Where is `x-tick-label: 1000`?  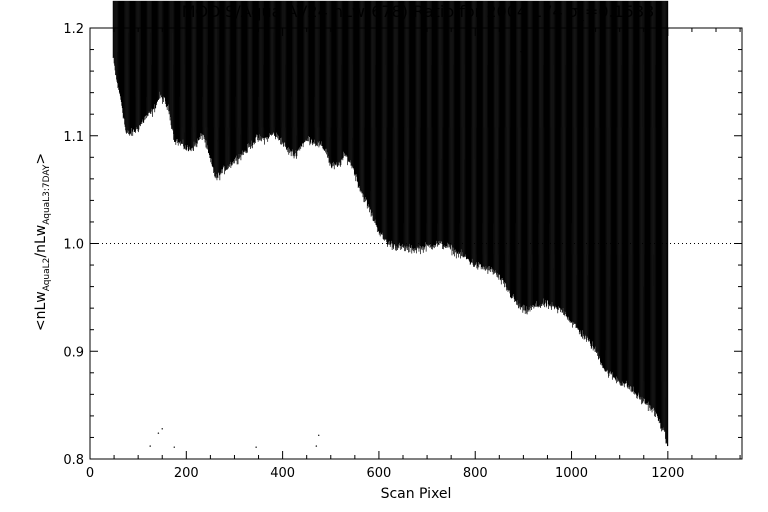
x-tick-label: 1000 is located at coordinates (571, 473).